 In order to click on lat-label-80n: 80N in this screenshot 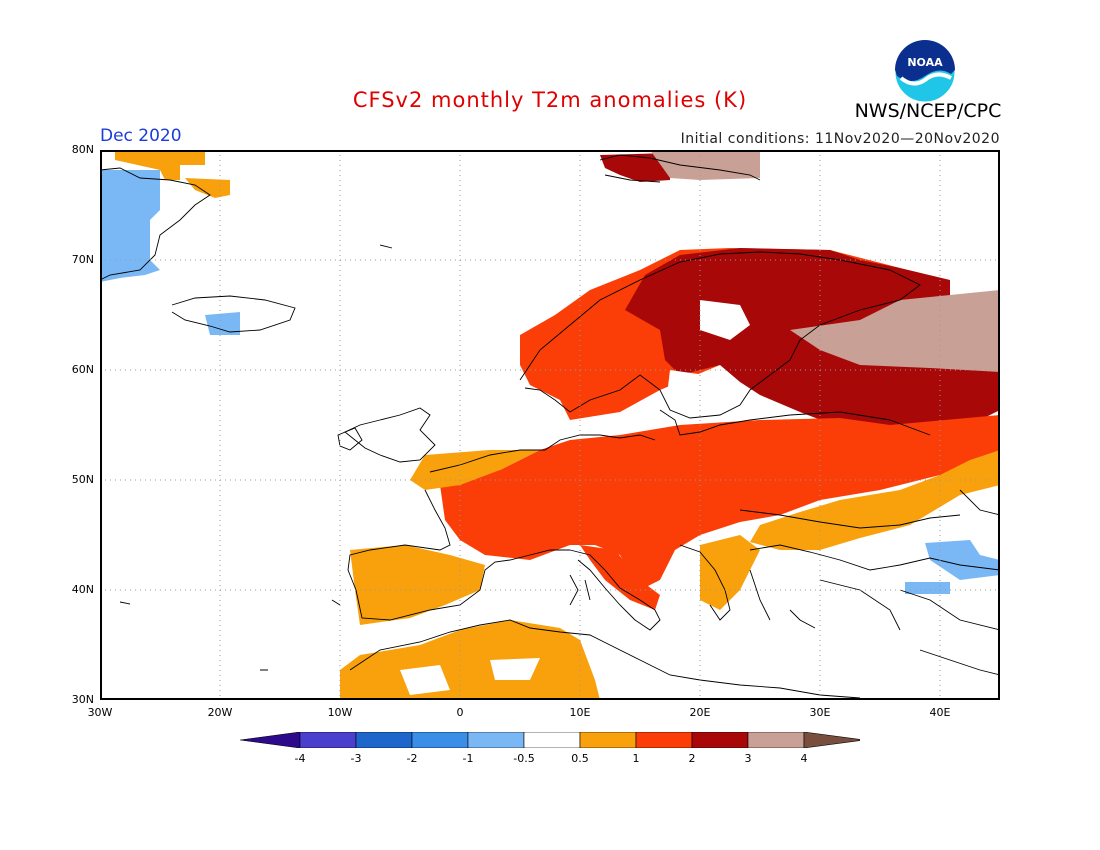, I will do `click(82, 149)`.